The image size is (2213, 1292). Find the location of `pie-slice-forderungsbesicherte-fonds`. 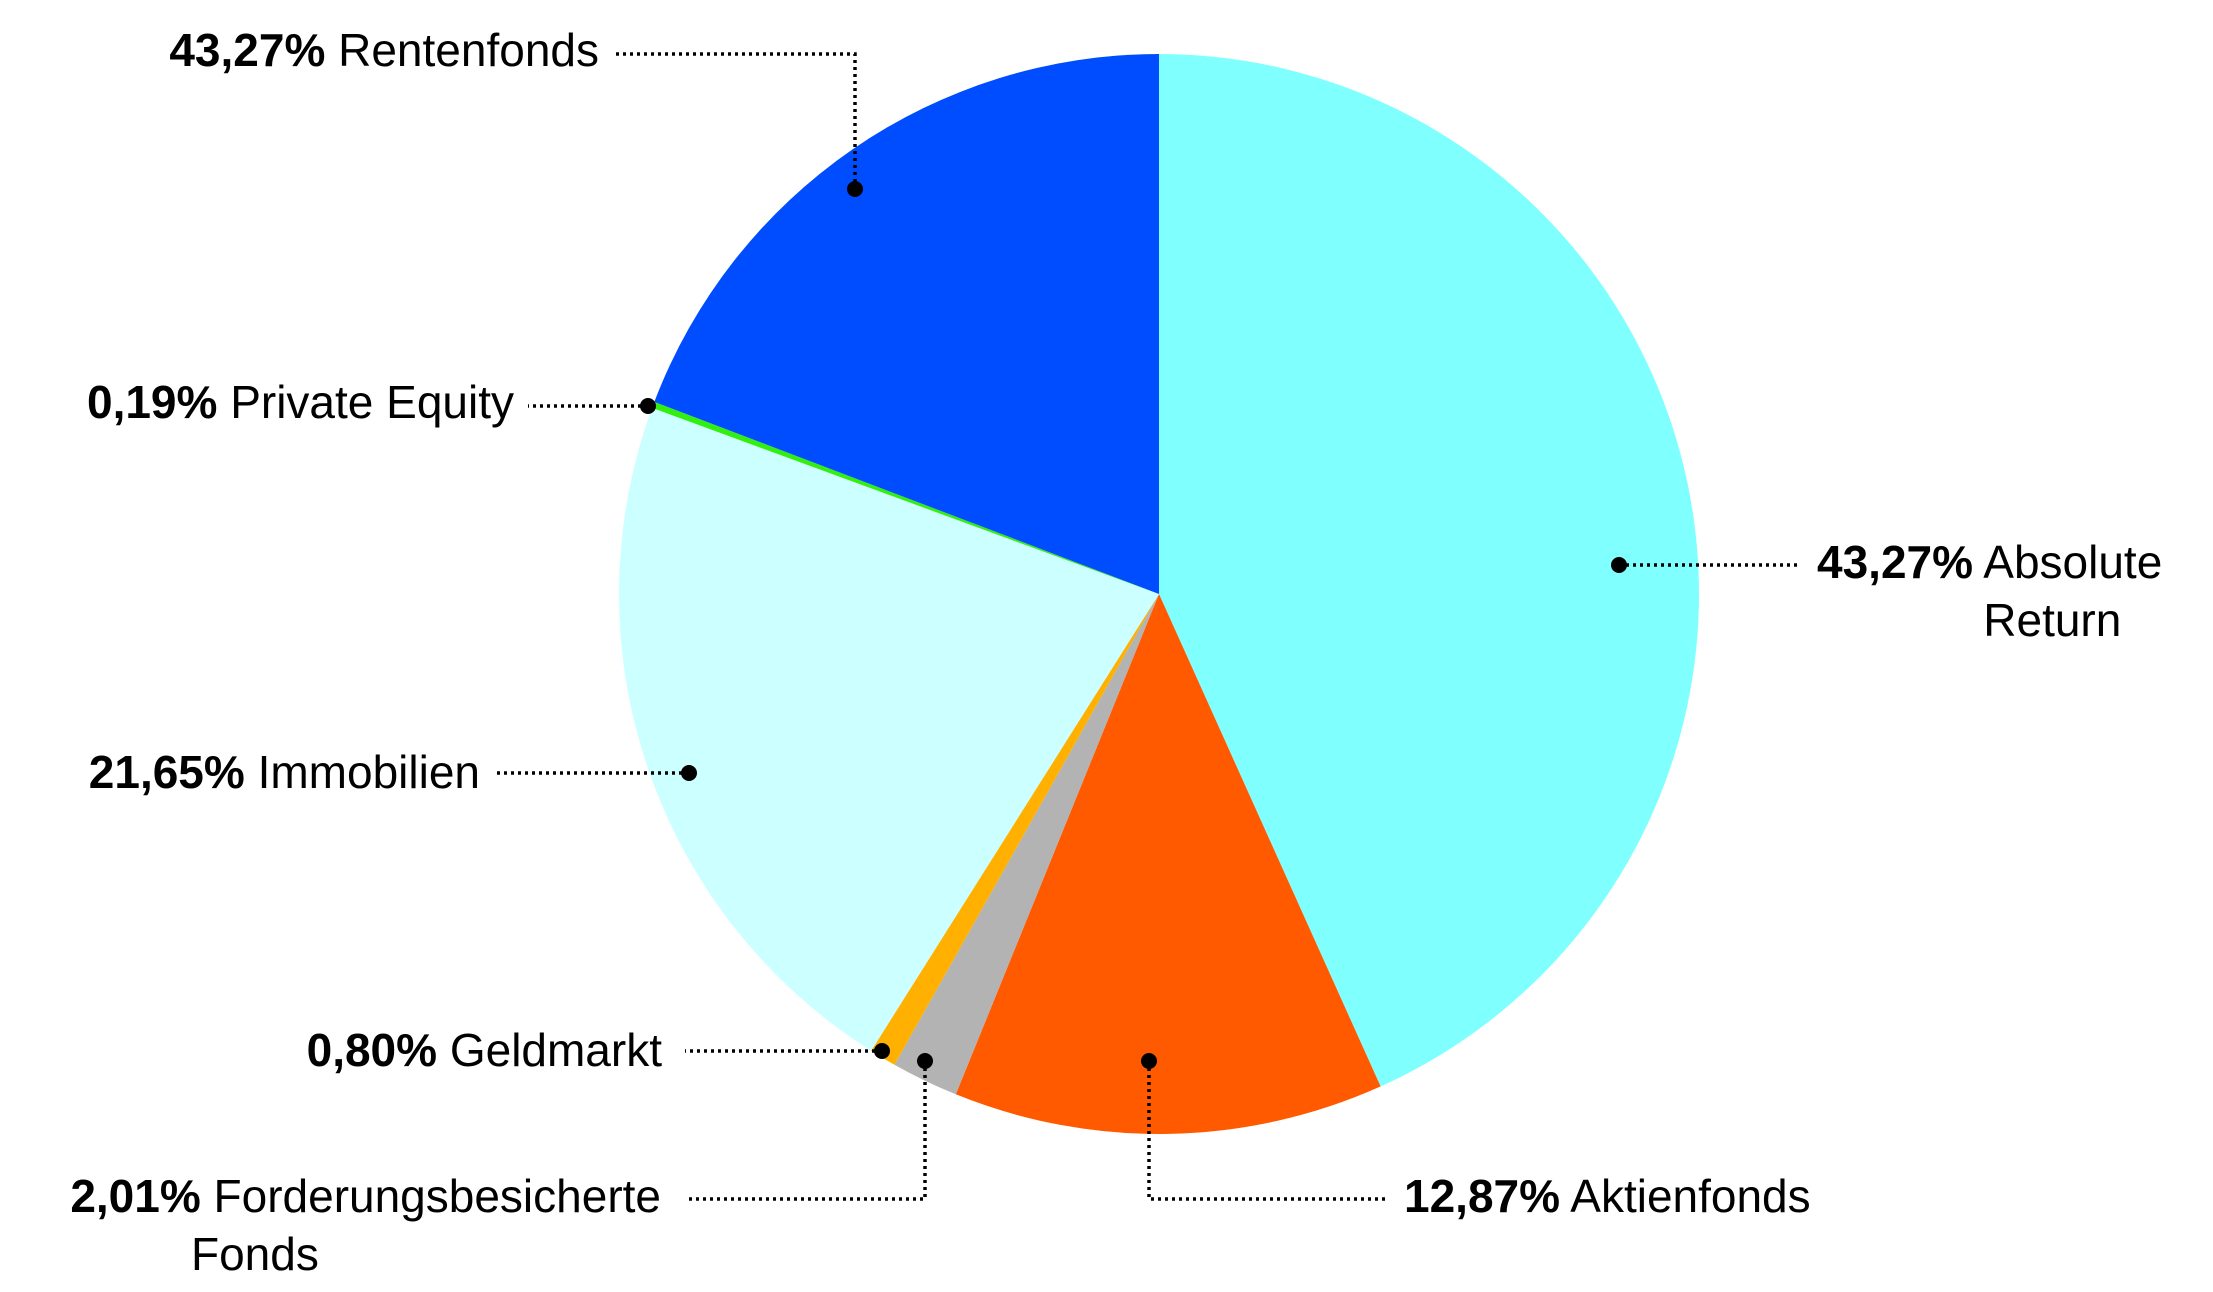

pie-slice-forderungsbesicherte-fonds is located at coordinates (1026, 844).